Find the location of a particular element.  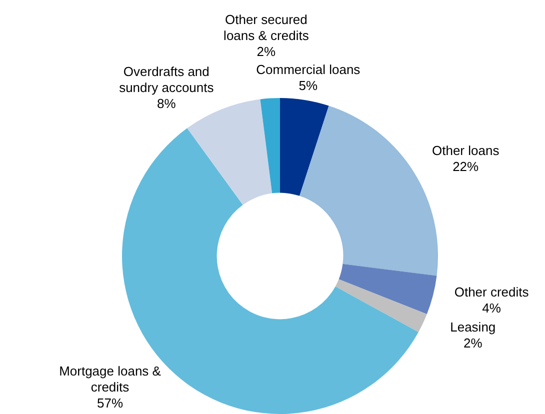

data-label: 57% is located at coordinates (110, 403).